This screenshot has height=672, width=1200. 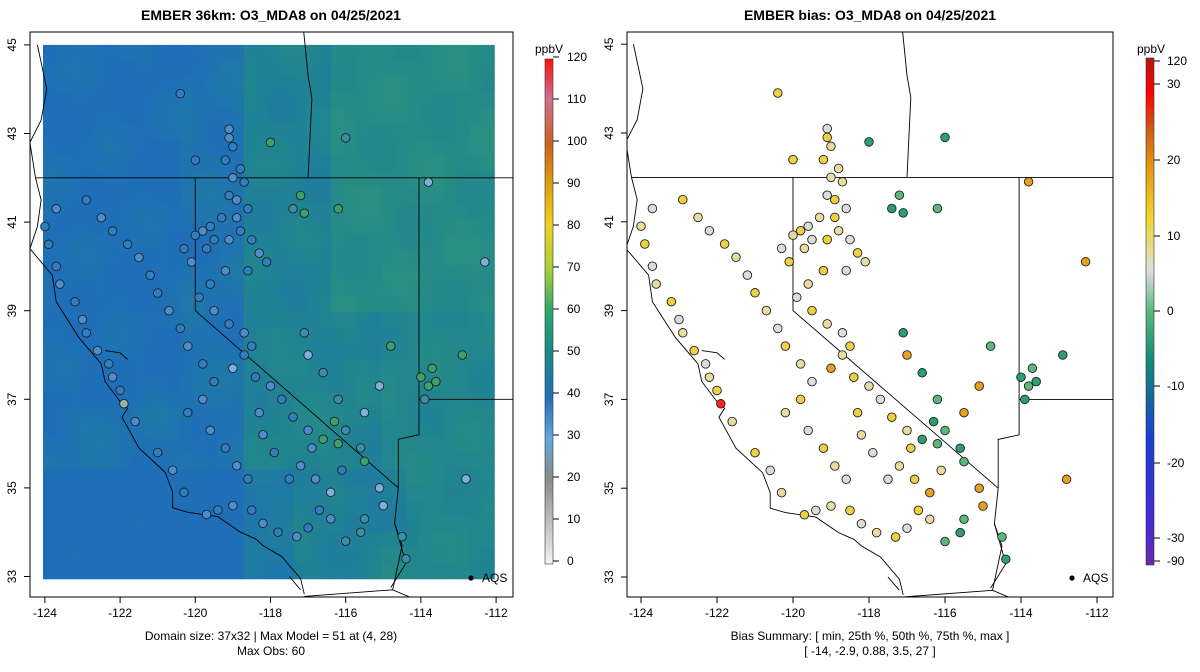 I want to click on colorbar-tick-label: 120, so click(x=1177, y=61).